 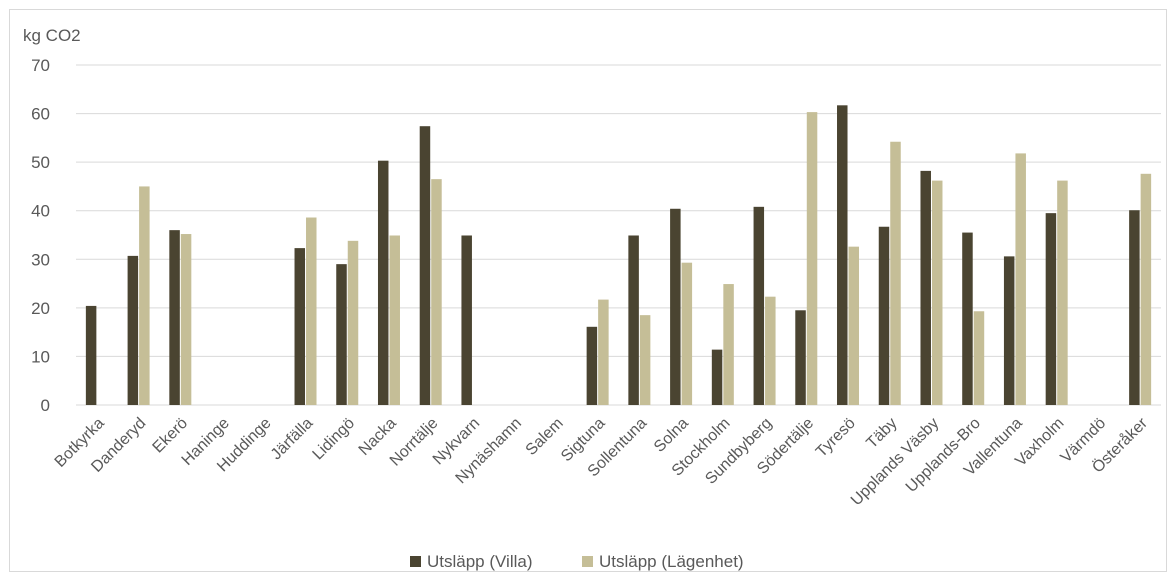 I want to click on x-tick-label: Tyresö, so click(x=836, y=438).